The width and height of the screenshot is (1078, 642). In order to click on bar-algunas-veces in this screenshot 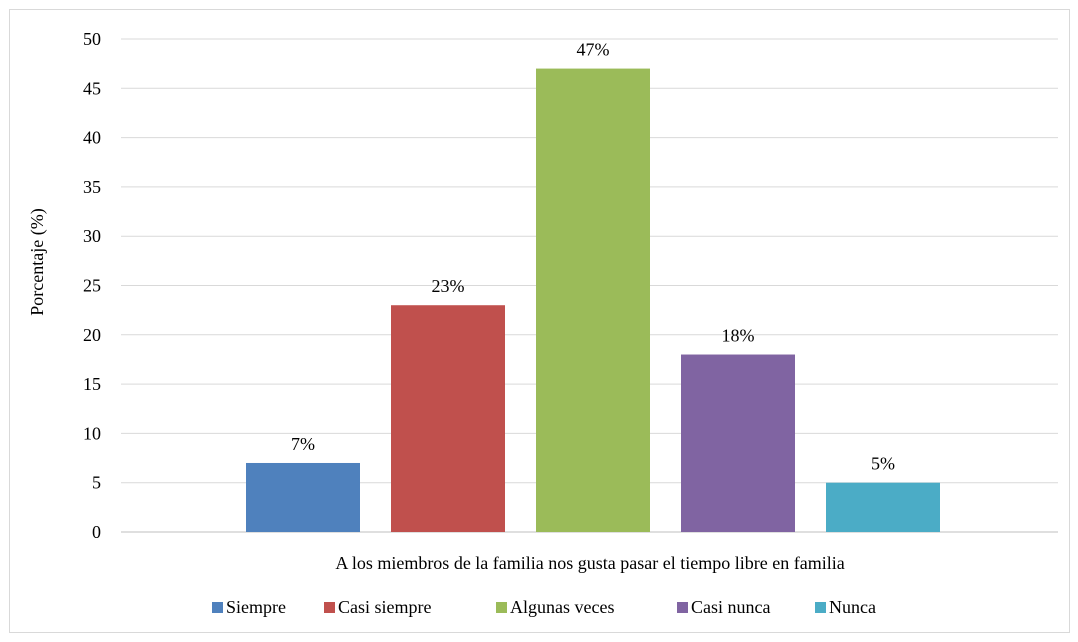, I will do `click(593, 300)`.